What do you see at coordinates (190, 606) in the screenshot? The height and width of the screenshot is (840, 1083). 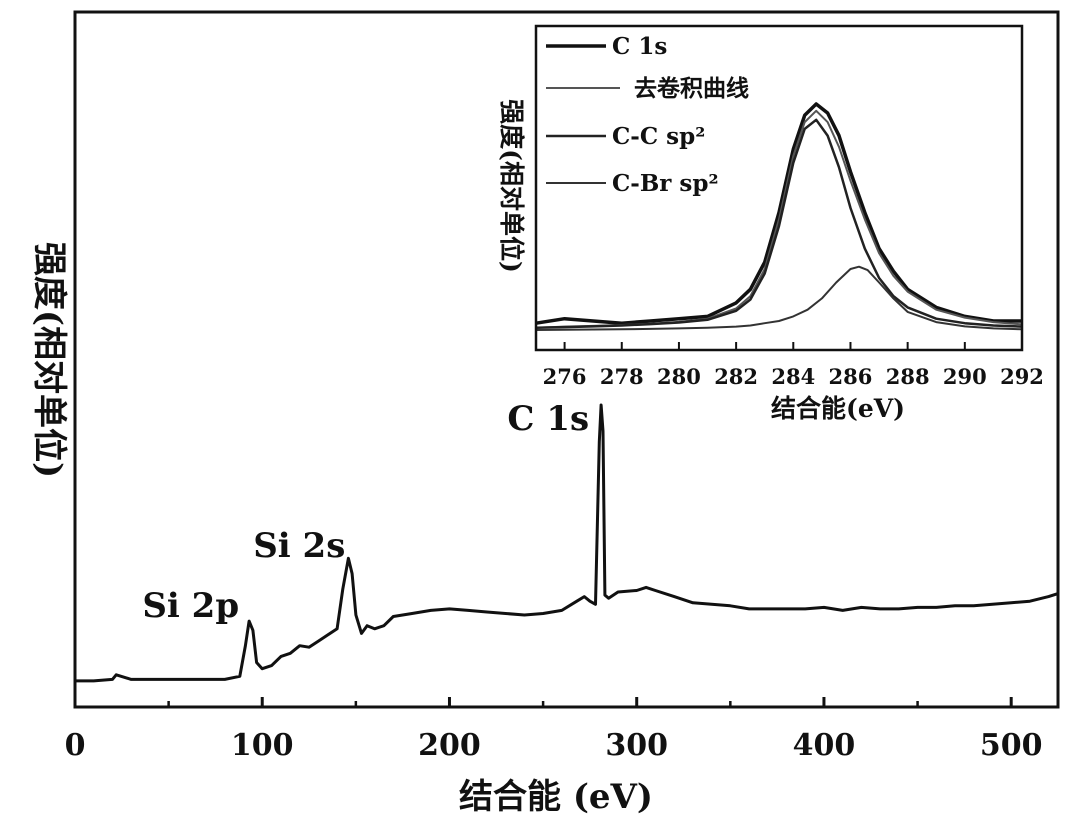 I see `peak-label: Si 2p` at bounding box center [190, 606].